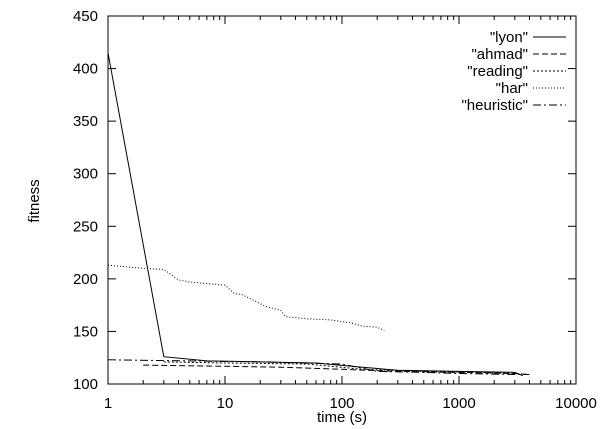 This screenshot has height=429, width=604. What do you see at coordinates (85, 69) in the screenshot?
I see `y-tick-label: 400` at bounding box center [85, 69].